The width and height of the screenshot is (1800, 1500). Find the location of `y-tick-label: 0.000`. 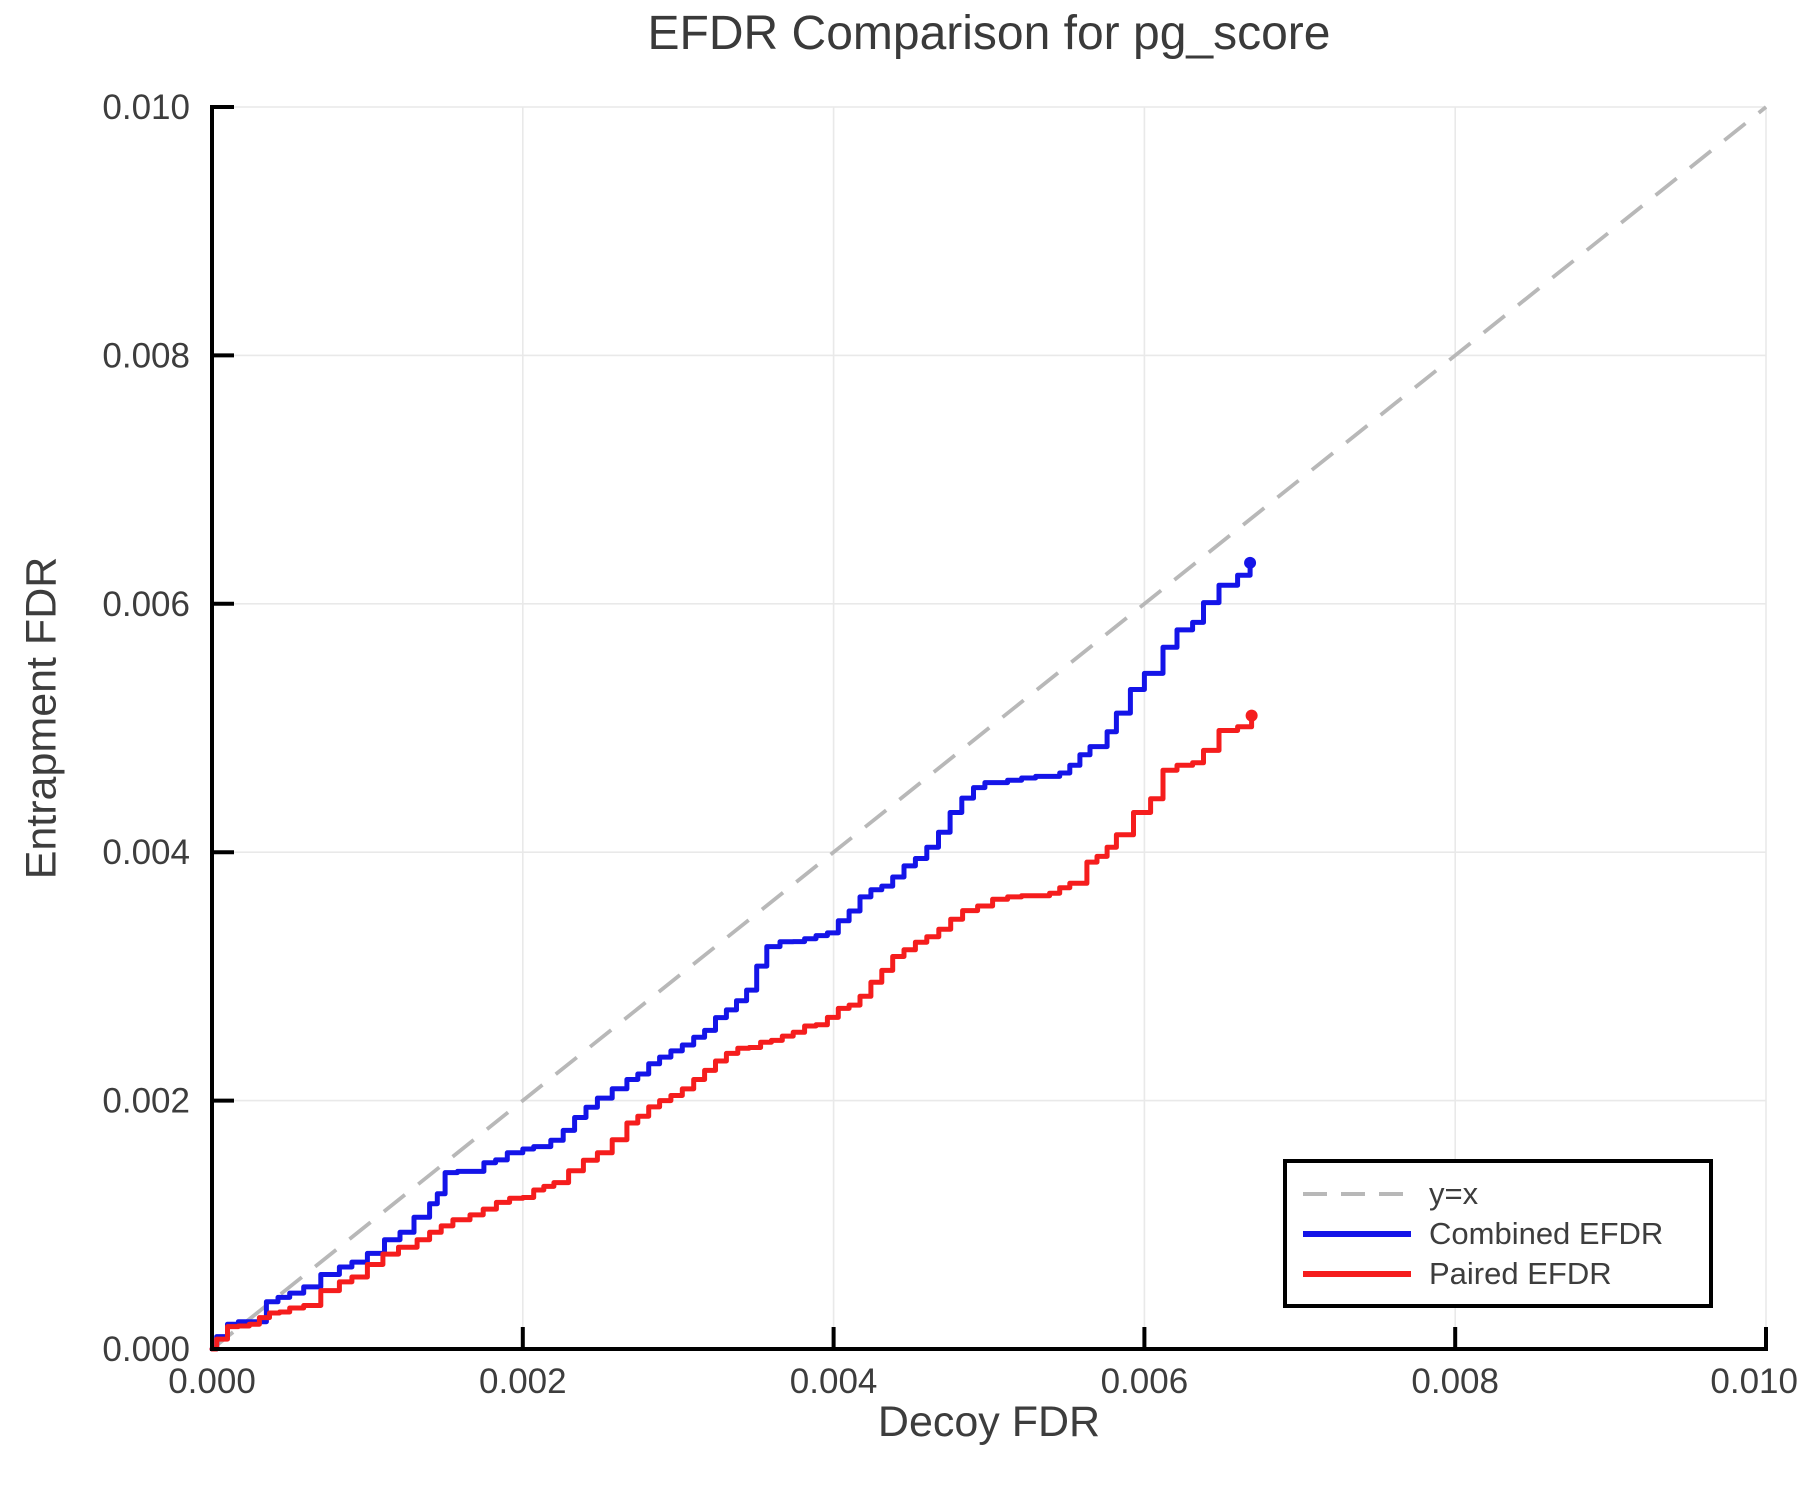

y-tick-label: 0.000 is located at coordinates (146, 1349).